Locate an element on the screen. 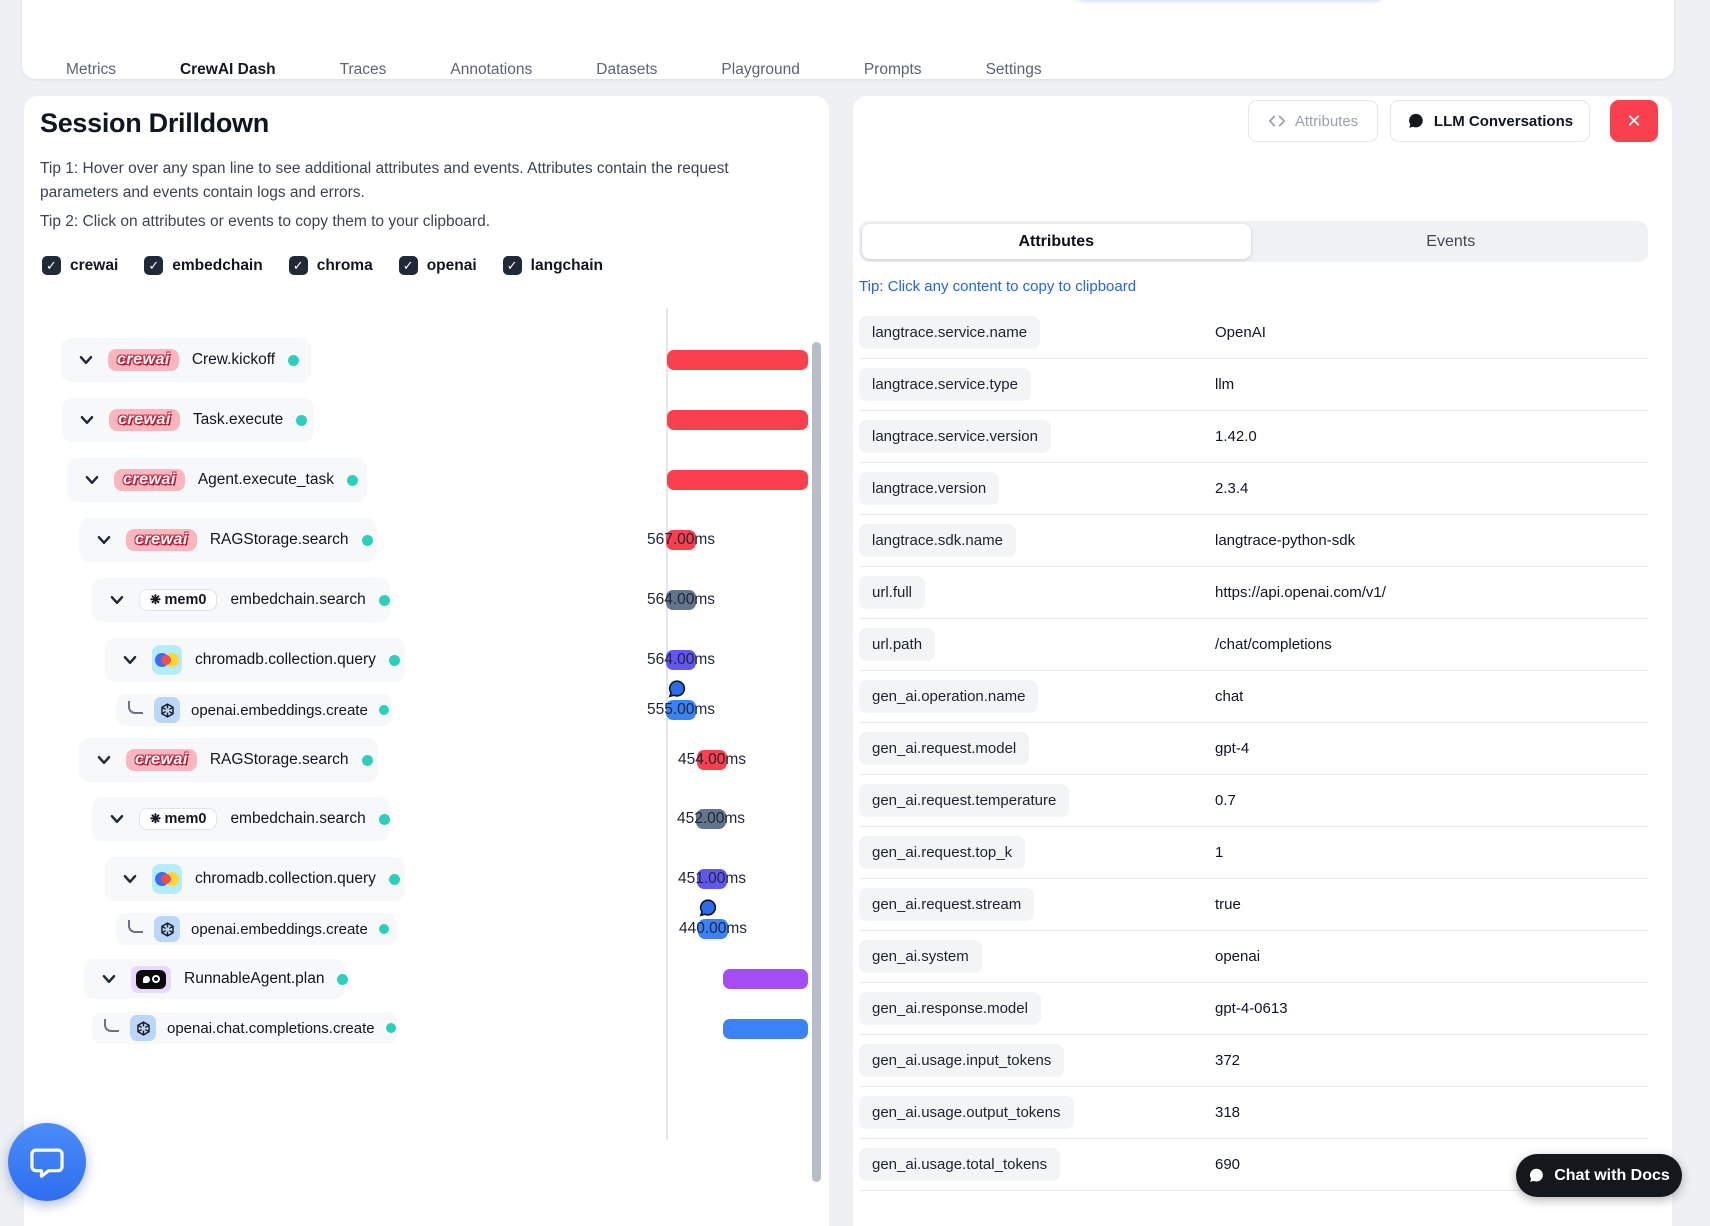 This screenshot has width=1710, height=1226. attribute-value: gpt-4-0613 is located at coordinates (1251, 1008).